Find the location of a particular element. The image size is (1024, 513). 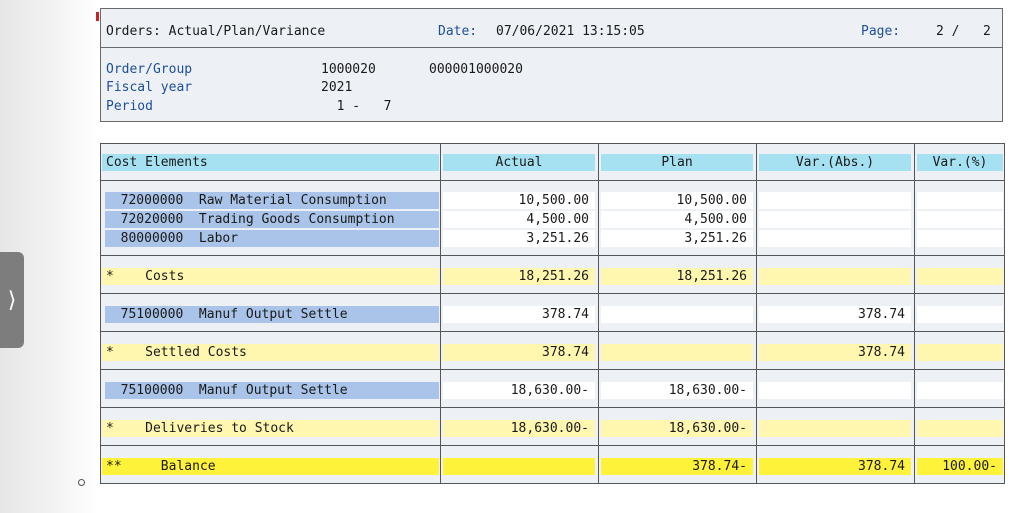

cost-element-cell: 72000000 Raw Material Consumption is located at coordinates (272, 200).